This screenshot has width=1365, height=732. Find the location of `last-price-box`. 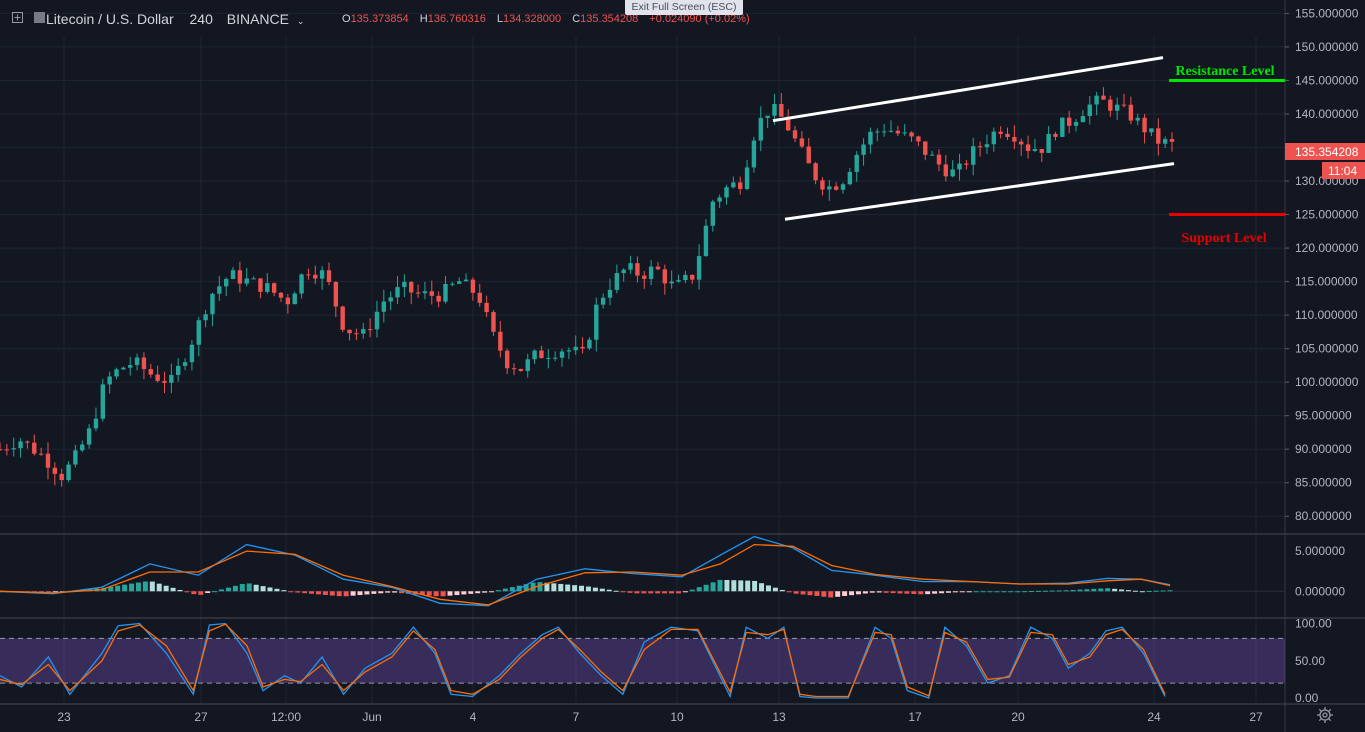

last-price-box is located at coordinates (1325, 151).